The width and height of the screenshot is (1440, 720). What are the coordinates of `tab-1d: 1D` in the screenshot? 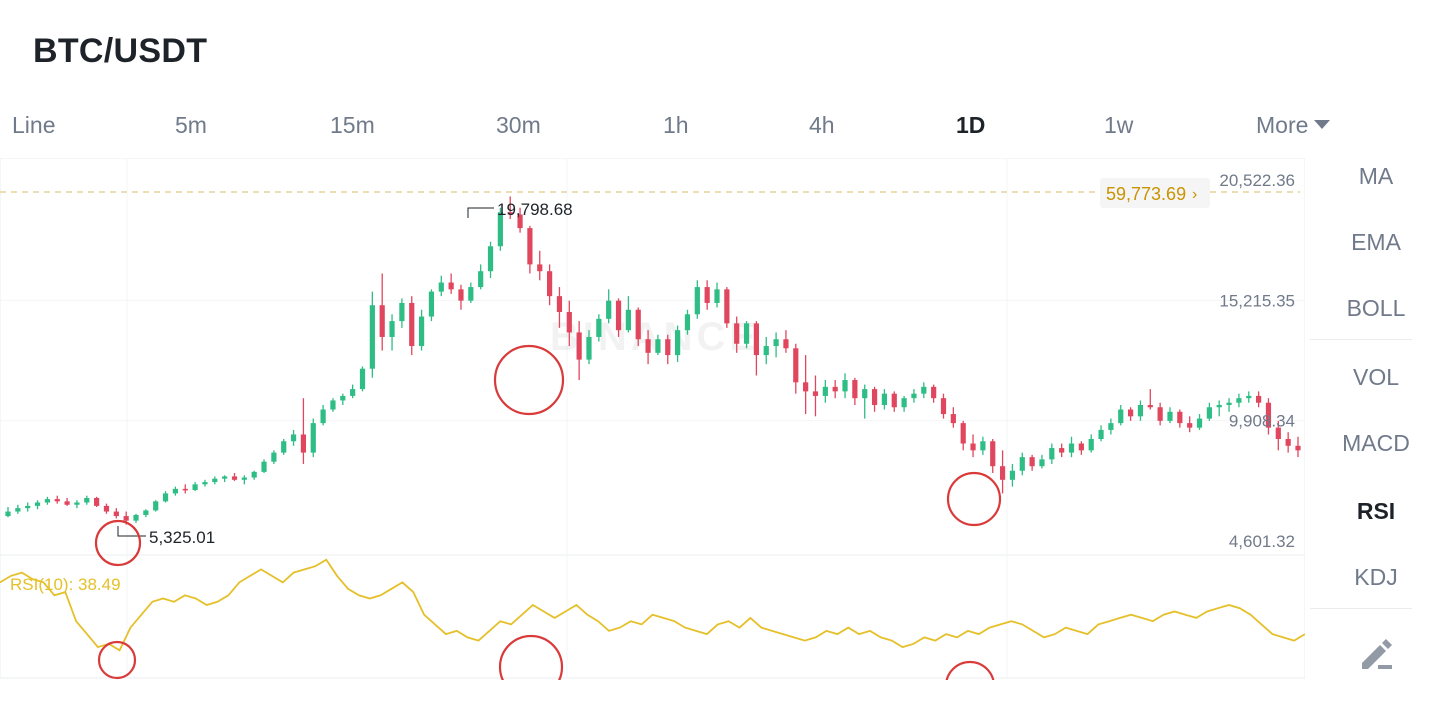 It's located at (971, 125).